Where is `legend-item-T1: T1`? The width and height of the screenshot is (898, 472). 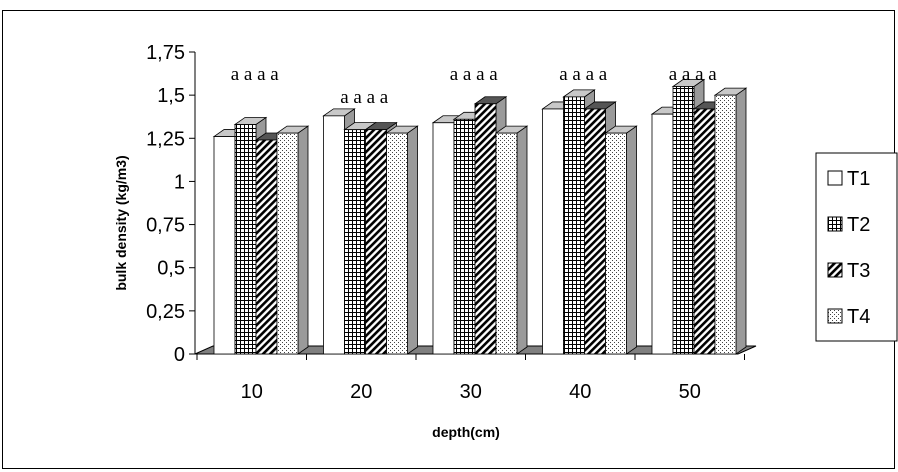 legend-item-T1: T1 is located at coordinates (848, 179).